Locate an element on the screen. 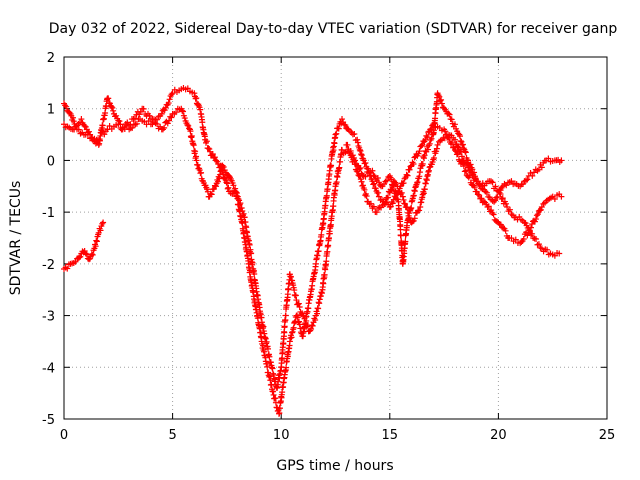 The image size is (640, 480). x-tick-label: 25 is located at coordinates (607, 435).